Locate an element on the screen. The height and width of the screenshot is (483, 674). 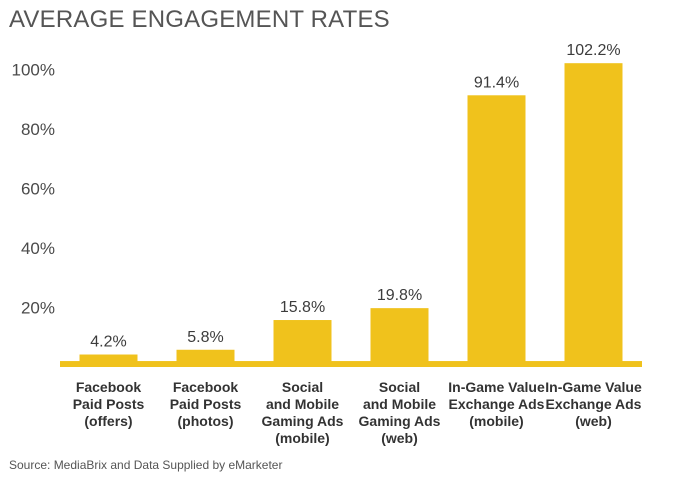
y-tick-label: 100% is located at coordinates (33, 70).